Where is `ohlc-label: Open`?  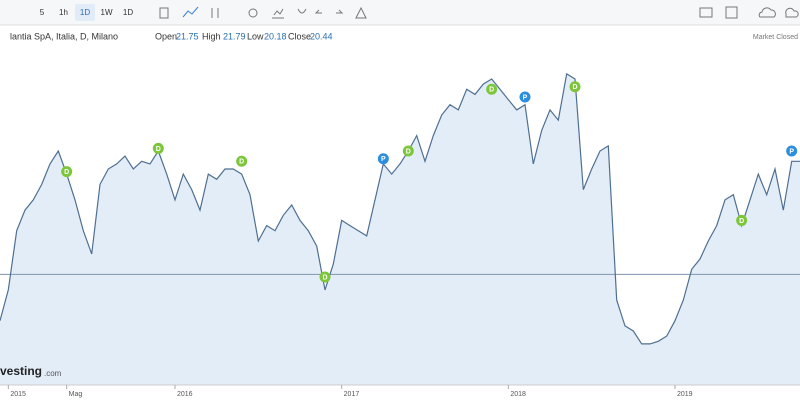 ohlc-label: Open is located at coordinates (166, 36).